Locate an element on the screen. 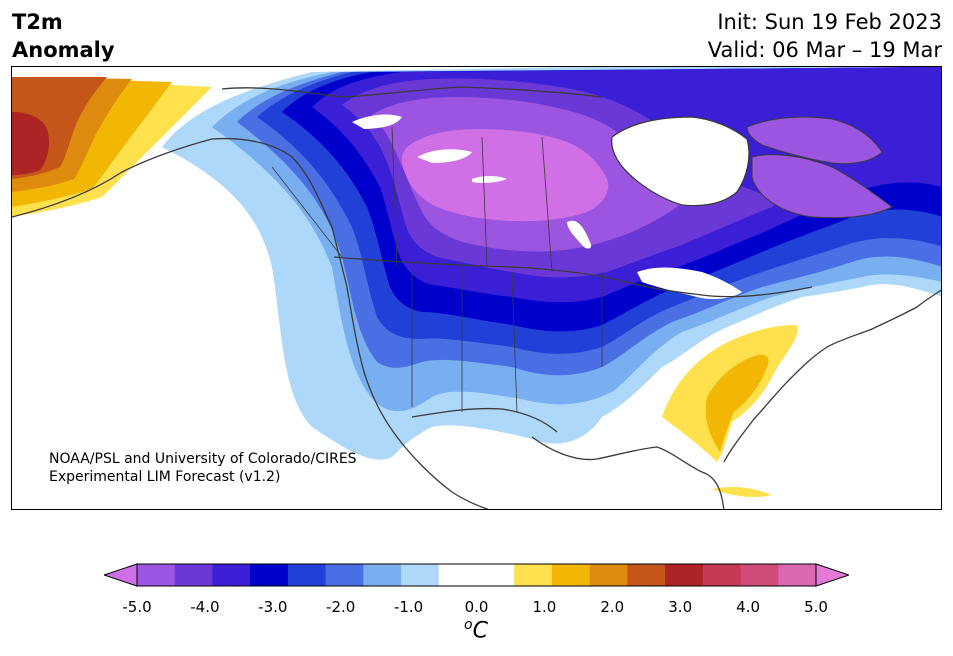 The width and height of the screenshot is (953, 656). us-mexico-border is located at coordinates (484, 420).